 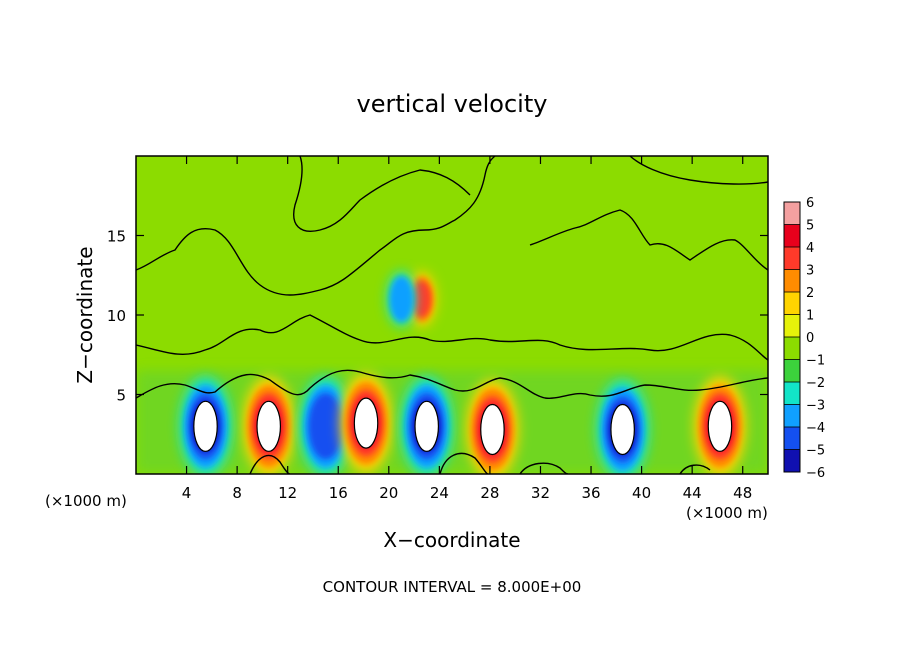 I want to click on closed-contours, so click(x=463, y=426).